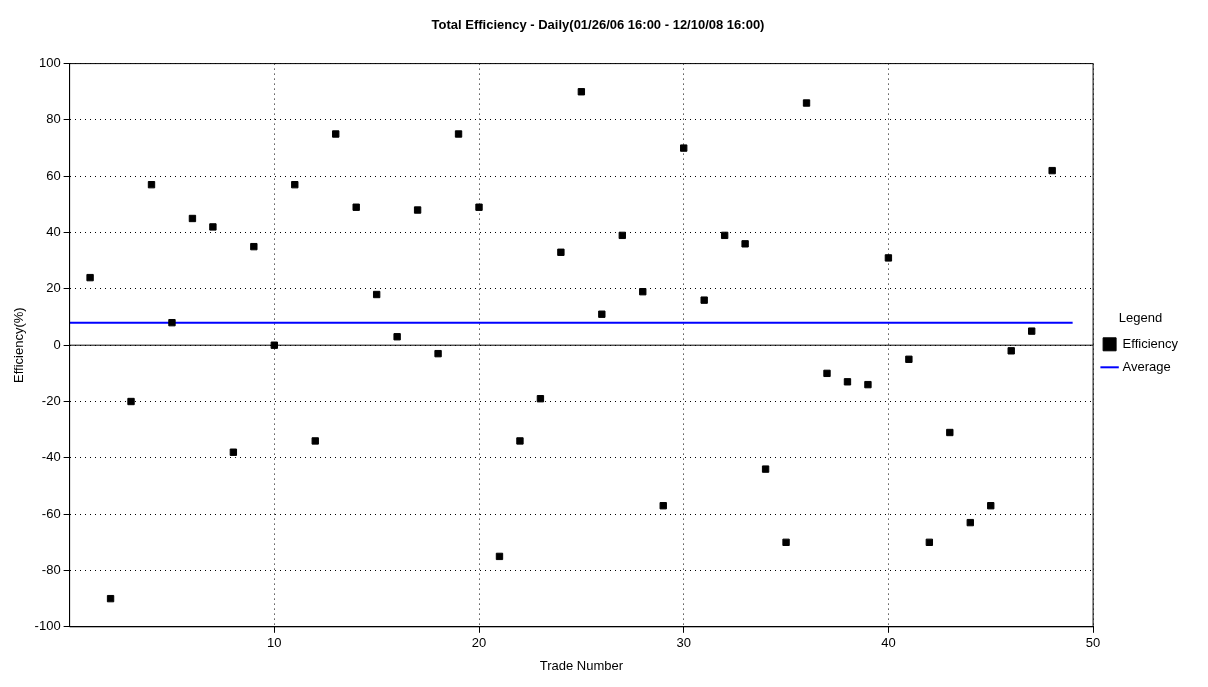 The height and width of the screenshot is (687, 1208). Describe the element at coordinates (19, 345) in the screenshot. I see `y-axis-title: Efficiency(%)` at that location.